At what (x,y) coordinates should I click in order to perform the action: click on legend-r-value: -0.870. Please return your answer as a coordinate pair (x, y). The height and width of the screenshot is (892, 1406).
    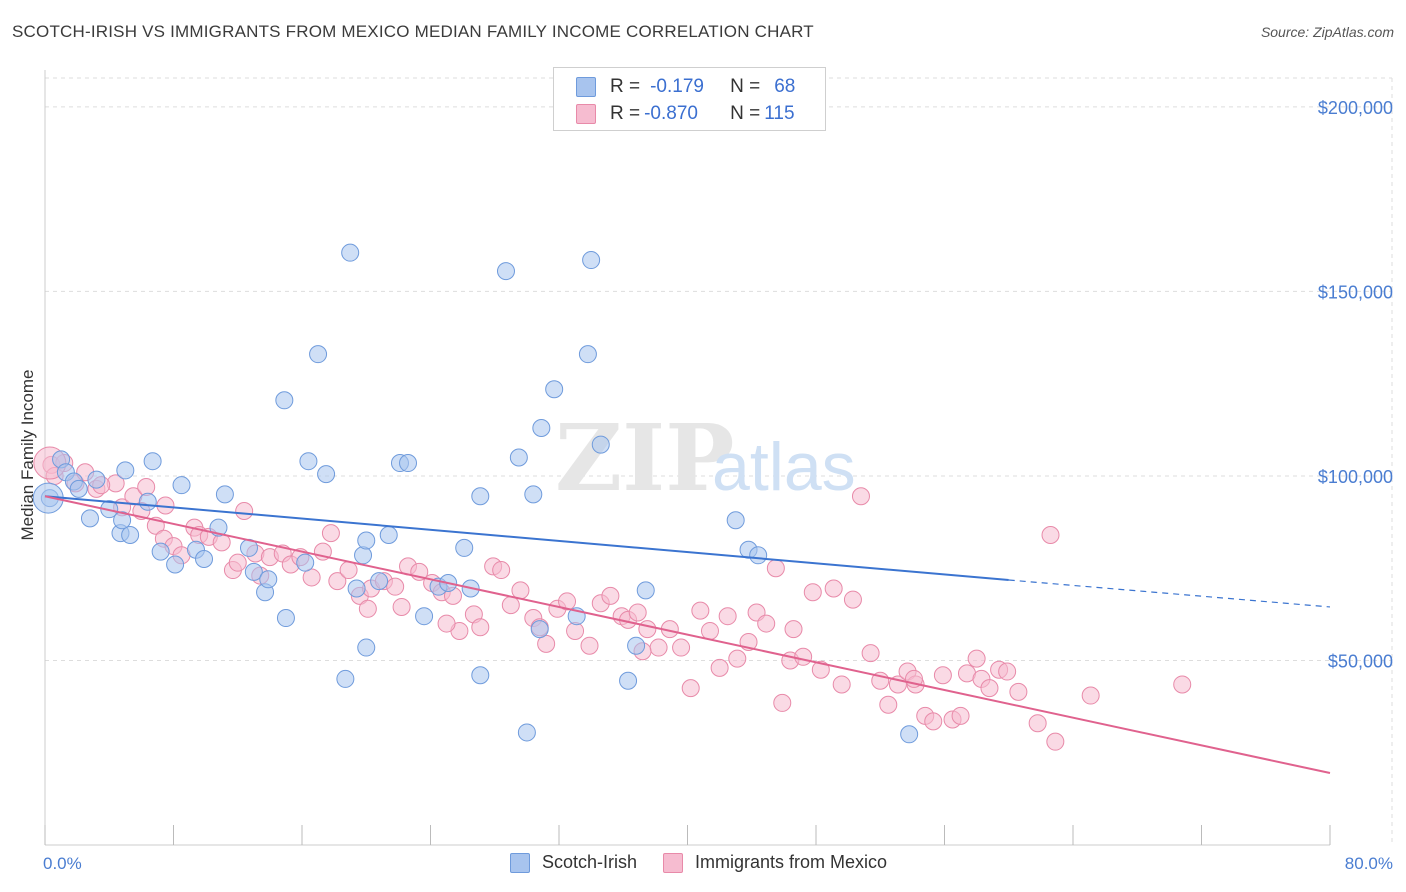
    Looking at the image, I should click on (671, 113).